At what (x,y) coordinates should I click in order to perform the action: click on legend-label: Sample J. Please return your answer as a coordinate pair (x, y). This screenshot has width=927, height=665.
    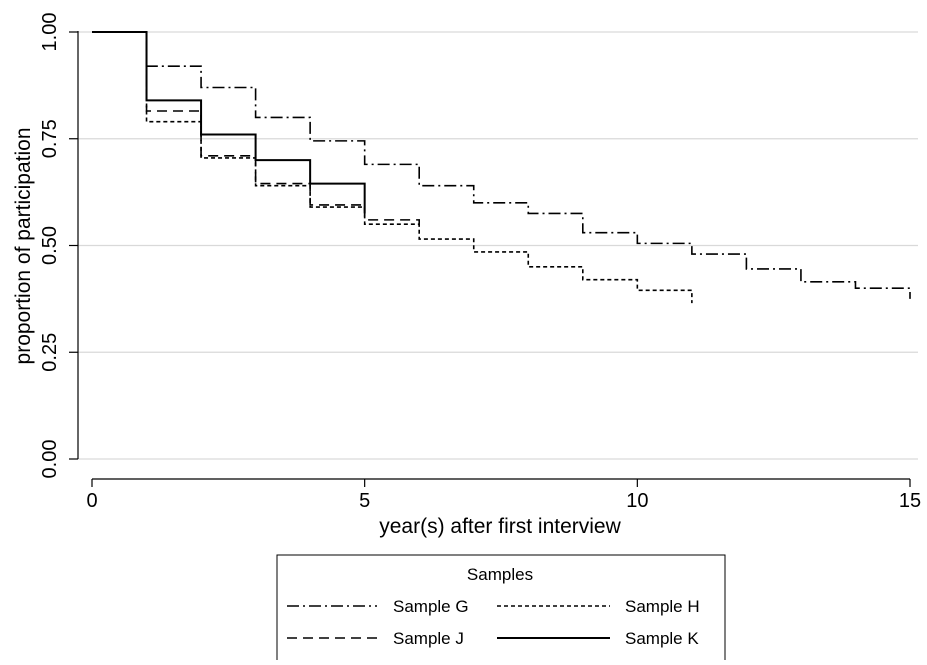
    Looking at the image, I should click on (428, 638).